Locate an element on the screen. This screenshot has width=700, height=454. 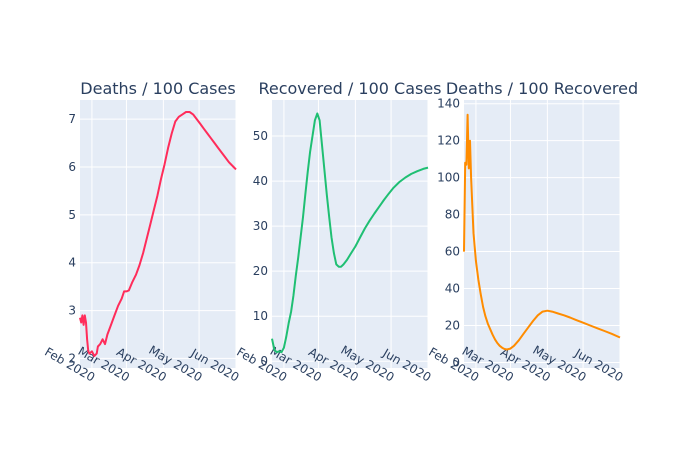
y-tick-label: 30 is located at coordinates (260, 226).